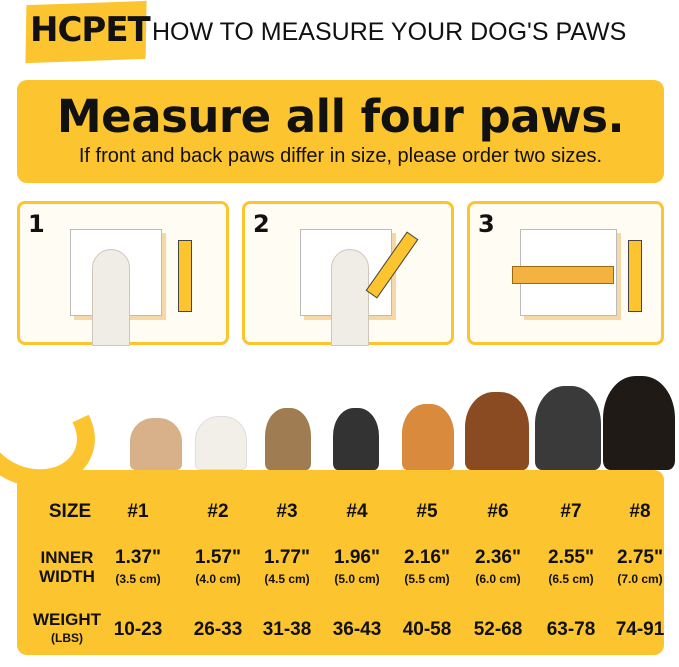 This screenshot has width=679, height=667. Describe the element at coordinates (357, 557) in the screenshot. I see `inner-width-inches: 1.96"` at that location.